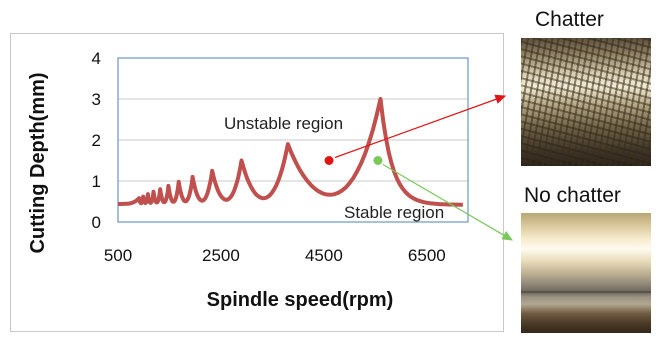 Image resolution: width=657 pixels, height=337 pixels. I want to click on y-tick-2: 2, so click(96, 140).